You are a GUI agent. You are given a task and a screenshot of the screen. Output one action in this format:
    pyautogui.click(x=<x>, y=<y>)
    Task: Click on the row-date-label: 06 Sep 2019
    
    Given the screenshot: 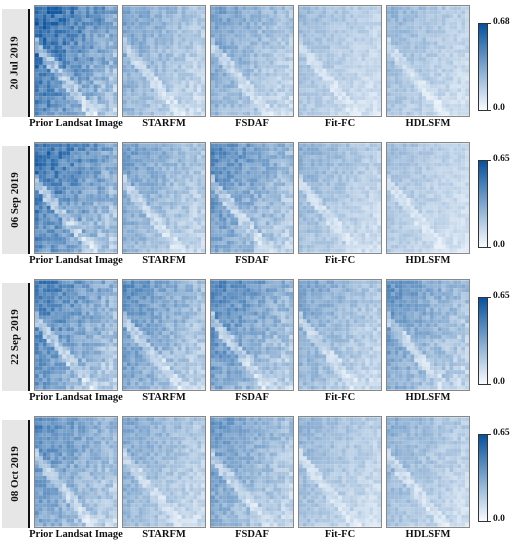 What is the action you would take?
    pyautogui.click(x=16, y=200)
    